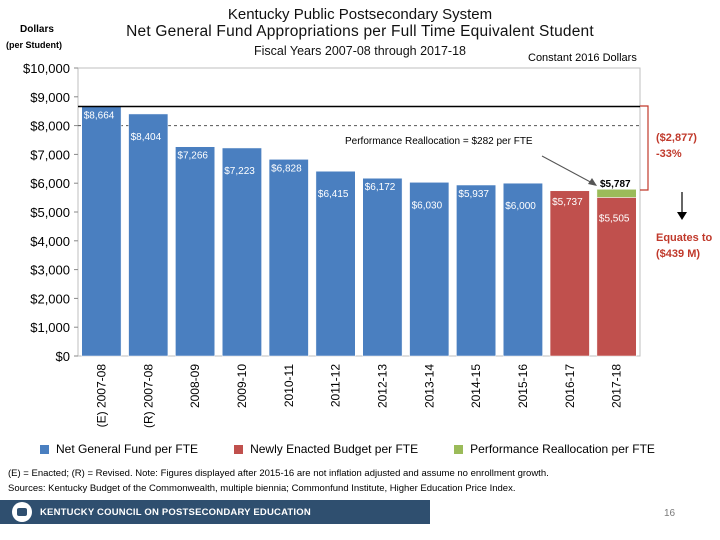 Image resolution: width=720 pixels, height=540 pixels. What do you see at coordinates (50, 241) in the screenshot?
I see `y-tick-label: $4,000` at bounding box center [50, 241].